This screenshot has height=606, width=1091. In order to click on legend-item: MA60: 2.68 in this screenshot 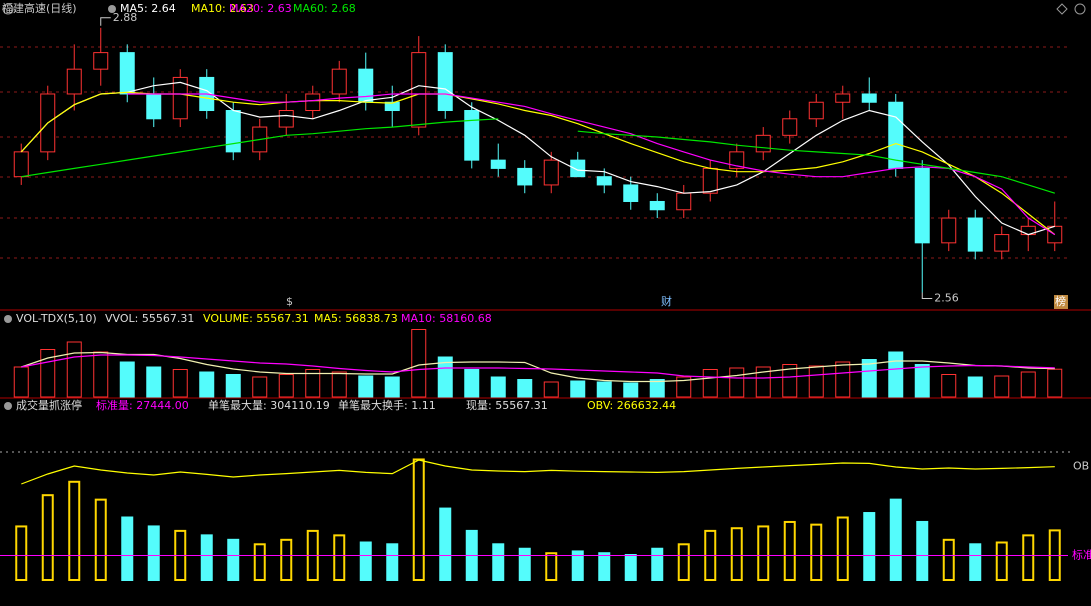, I will do `click(324, 8)`.